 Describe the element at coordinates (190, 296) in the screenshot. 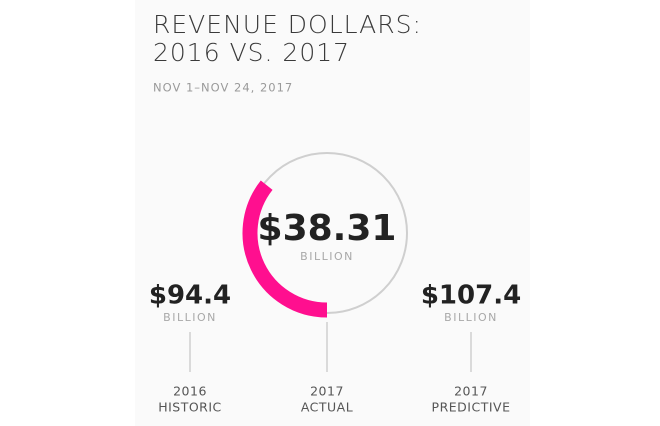

I see `value-label: $94.4` at that location.